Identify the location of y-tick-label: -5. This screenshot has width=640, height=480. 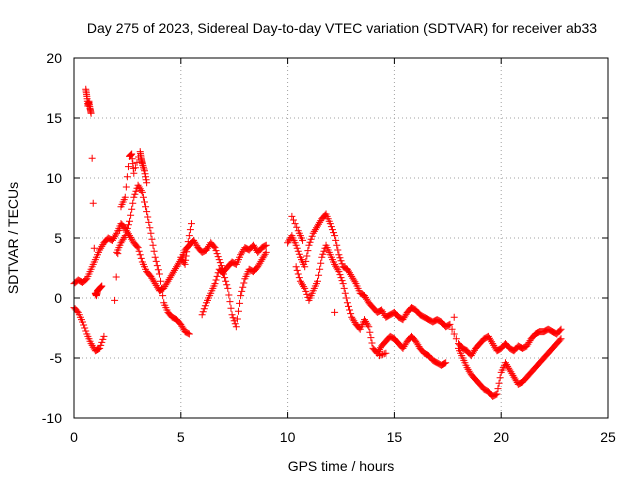
(56, 358).